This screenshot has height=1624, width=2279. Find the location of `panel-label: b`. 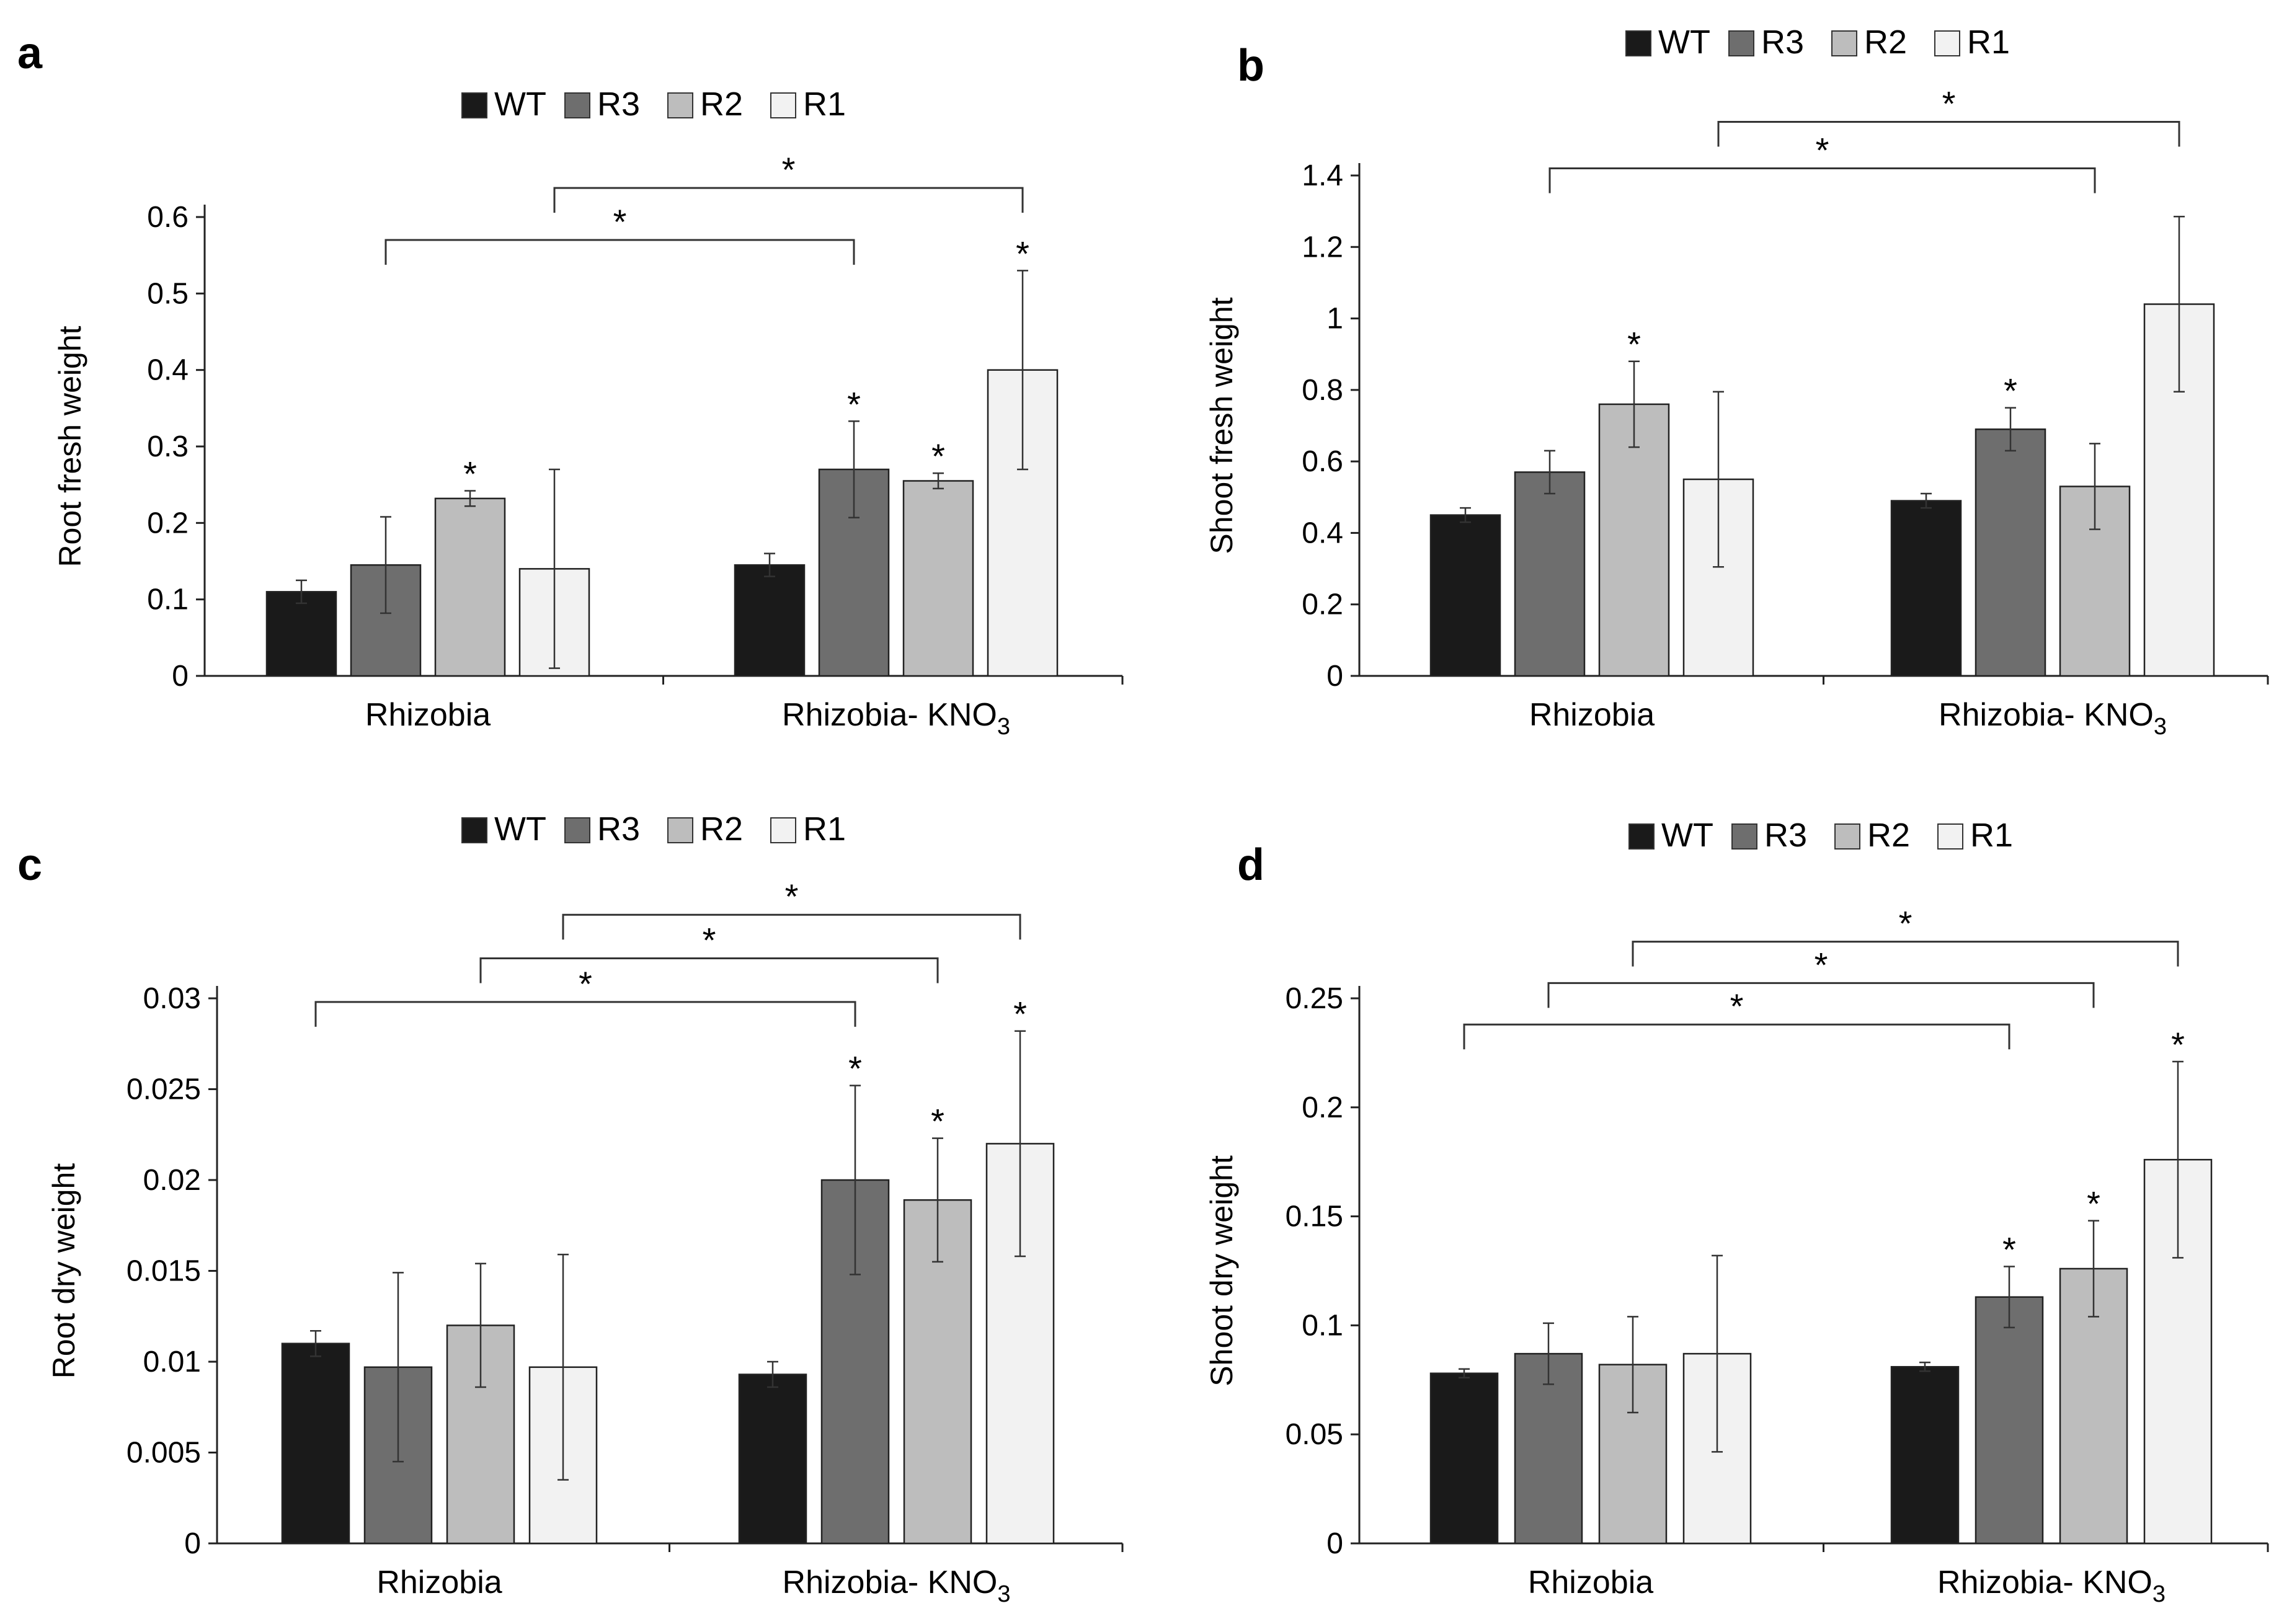

panel-label: b is located at coordinates (1250, 66).